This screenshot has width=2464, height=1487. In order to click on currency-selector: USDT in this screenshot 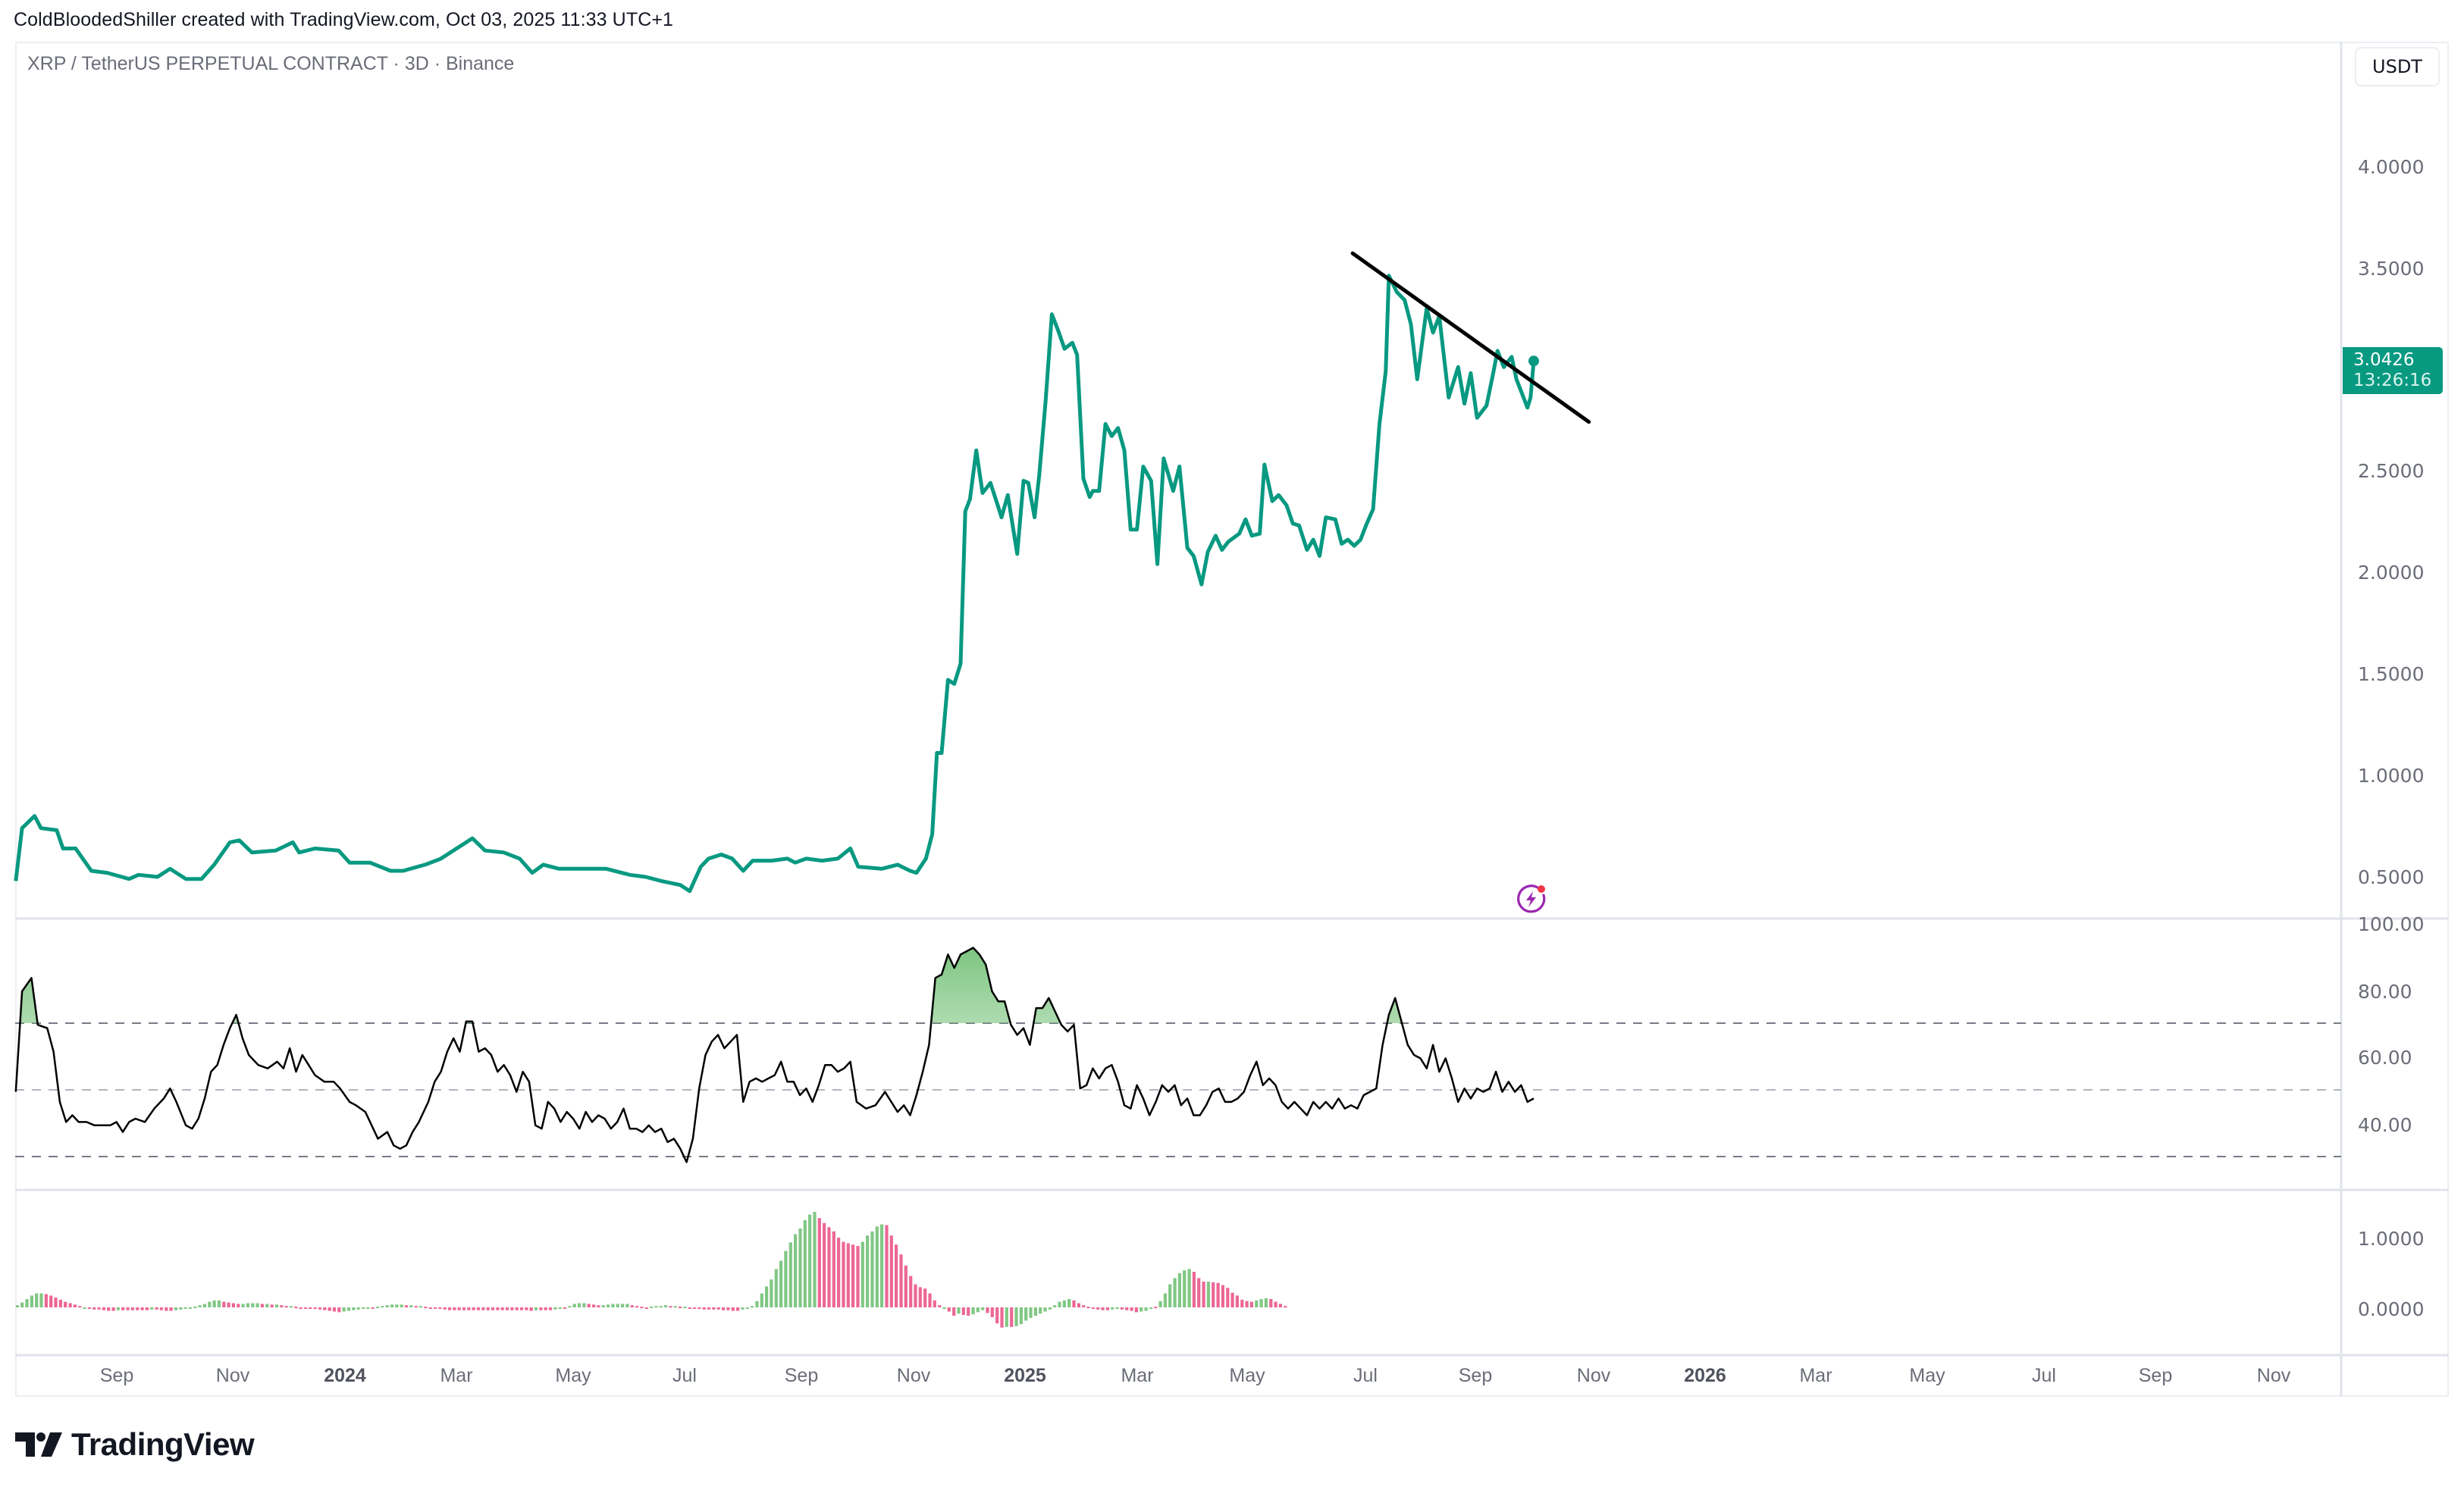, I will do `click(2397, 66)`.